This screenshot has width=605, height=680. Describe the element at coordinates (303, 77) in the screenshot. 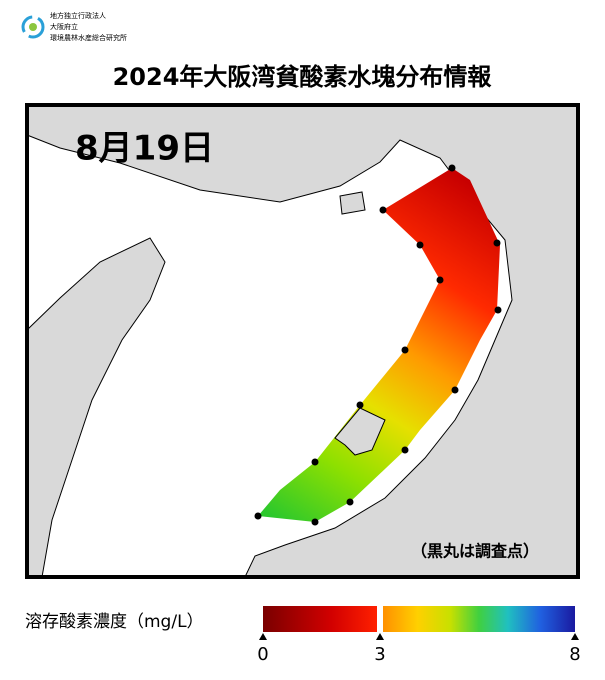

I see `title: 2024年大阪湾貧酸素水塊分布情報` at that location.